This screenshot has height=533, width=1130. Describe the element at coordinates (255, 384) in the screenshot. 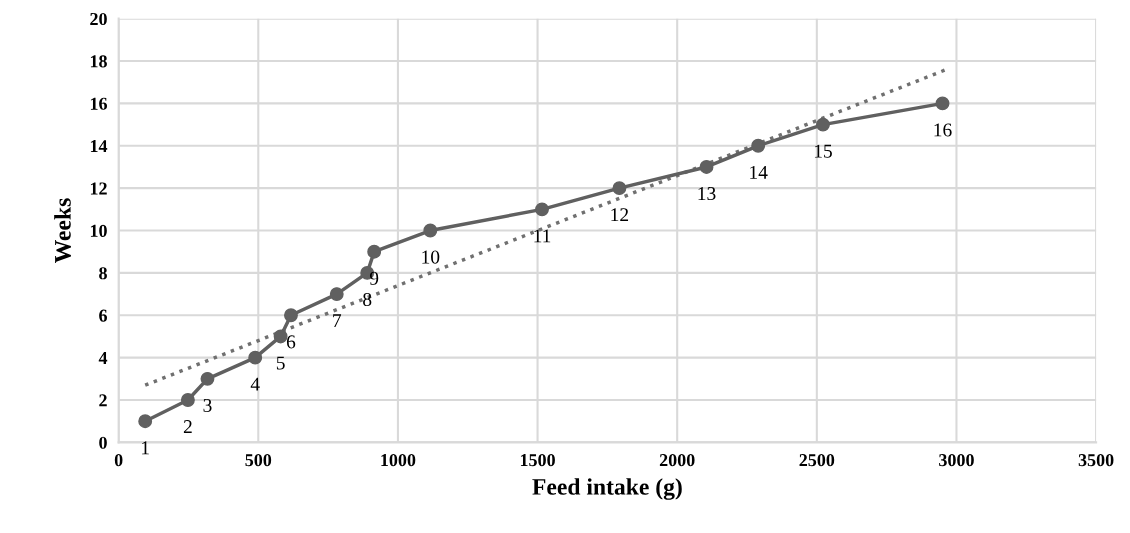

I see `data-label: 4` at that location.